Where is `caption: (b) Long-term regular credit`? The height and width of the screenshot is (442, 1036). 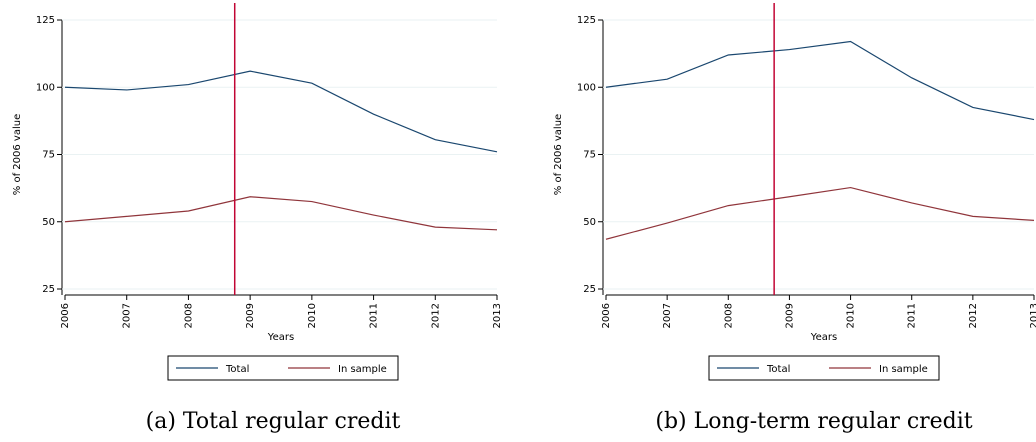
caption: (b) Long-term regular credit is located at coordinates (813, 421).